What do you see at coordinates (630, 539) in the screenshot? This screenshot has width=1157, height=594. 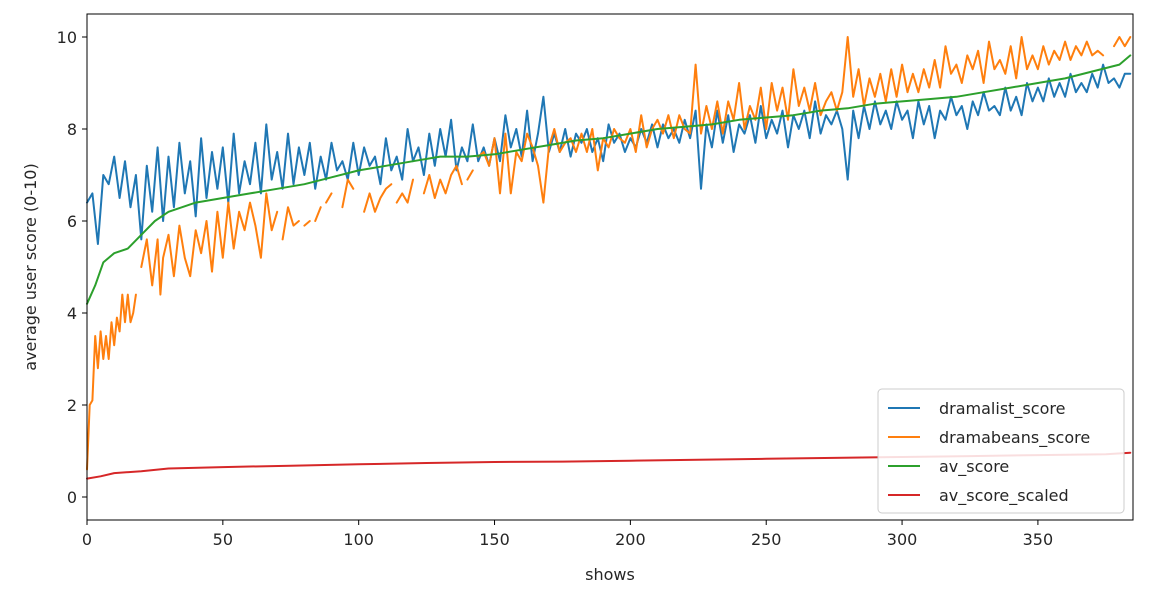 I see `x-tick-label: 200` at bounding box center [630, 539].